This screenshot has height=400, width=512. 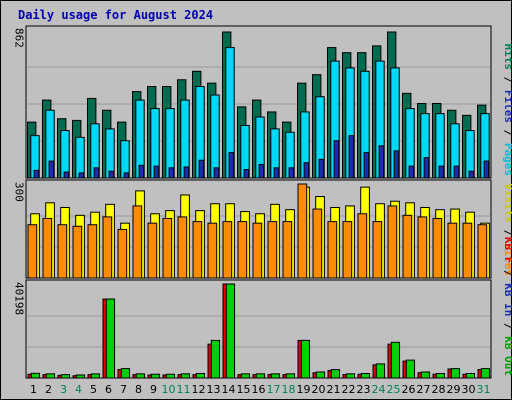 What do you see at coordinates (229, 389) in the screenshot?
I see `x-tick-label: 14` at bounding box center [229, 389].